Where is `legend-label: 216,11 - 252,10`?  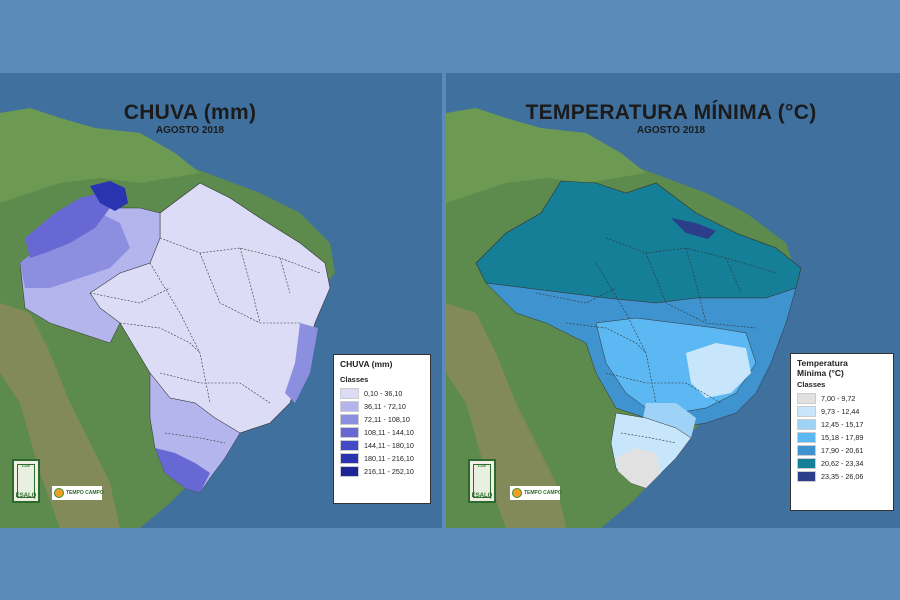
legend-label: 216,11 - 252,10 is located at coordinates (389, 471).